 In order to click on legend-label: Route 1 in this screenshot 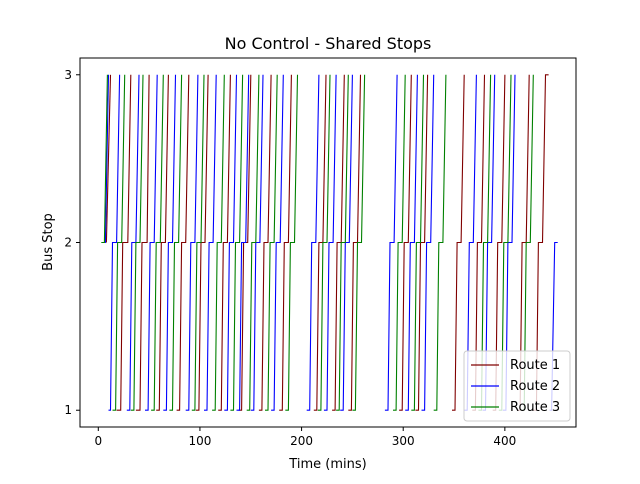, I will do `click(535, 365)`.